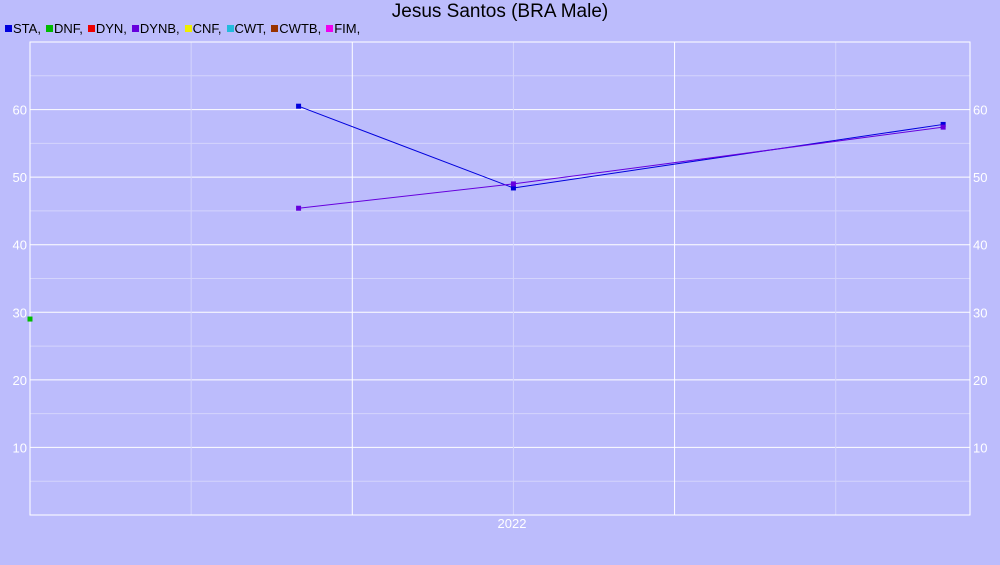 This screenshot has width=1000, height=565. Describe the element at coordinates (250, 28) in the screenshot. I see `legend-label: CWT,` at that location.